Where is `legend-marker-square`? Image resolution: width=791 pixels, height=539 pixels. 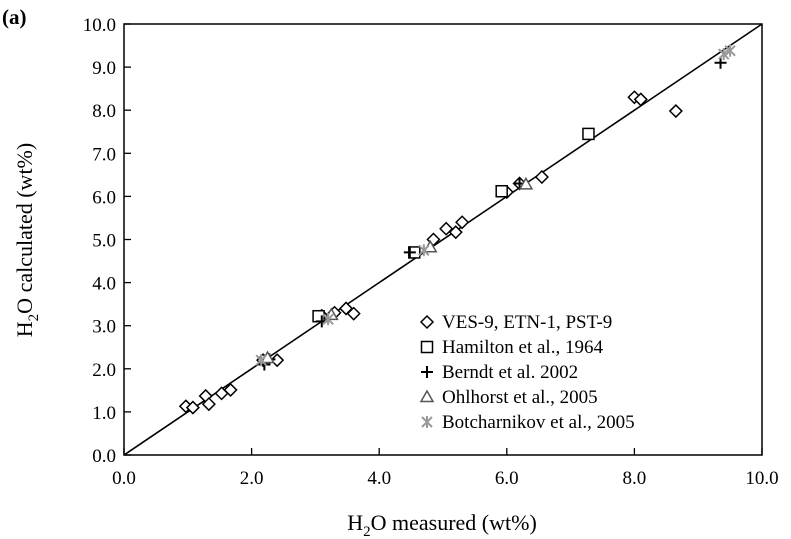
legend-marker-square is located at coordinates (427, 347).